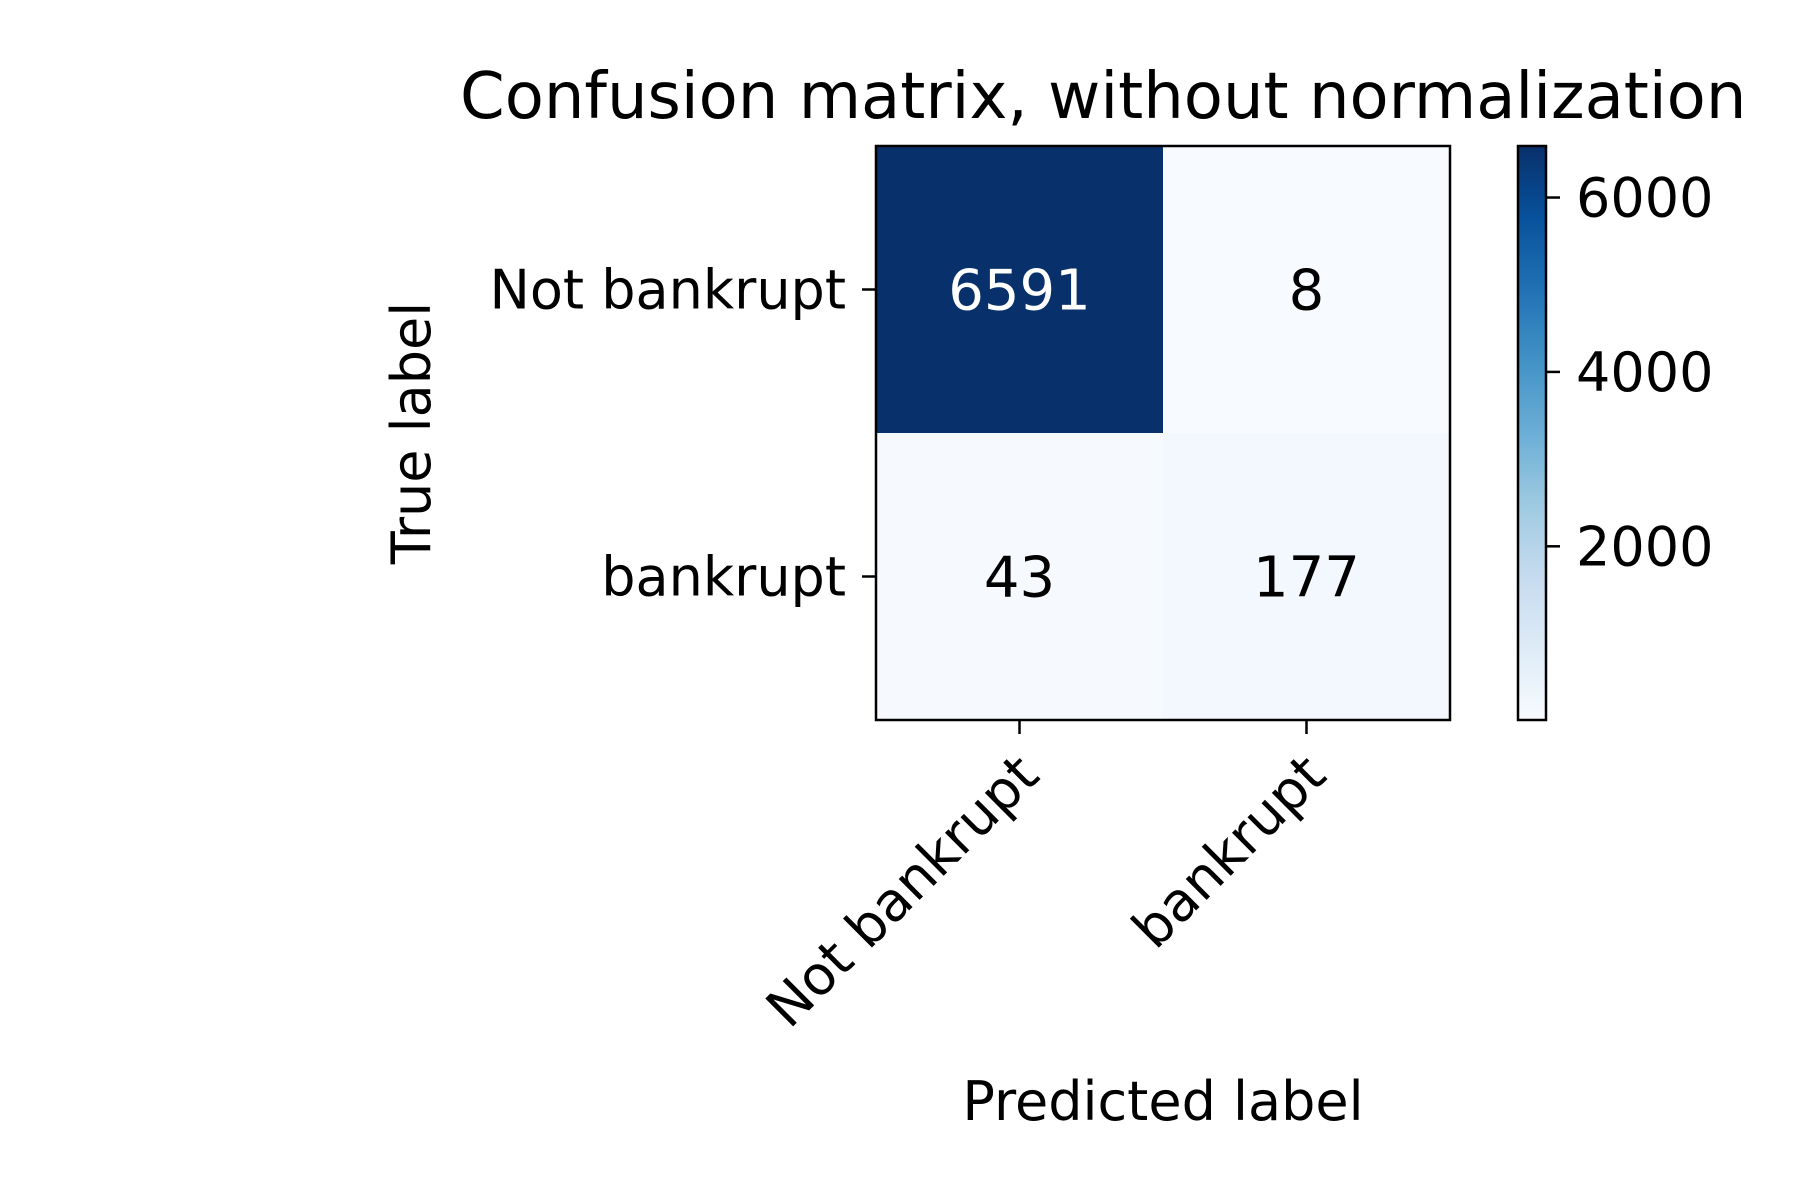  I want to click on y-axis-ticks: Not bankrupt bankrupt, so click(682, 434).